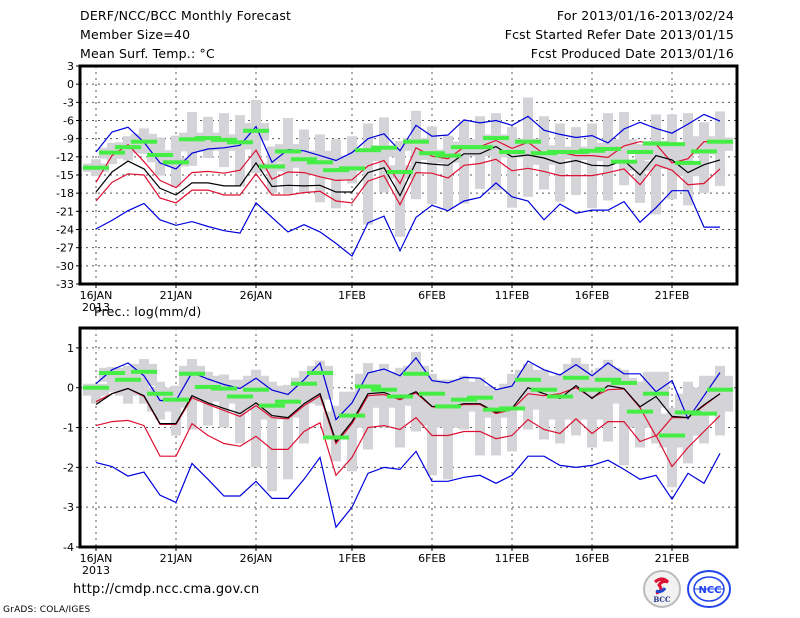  I want to click on temp-panel-label: Mean Surf. Temp.: °C, so click(147, 53).